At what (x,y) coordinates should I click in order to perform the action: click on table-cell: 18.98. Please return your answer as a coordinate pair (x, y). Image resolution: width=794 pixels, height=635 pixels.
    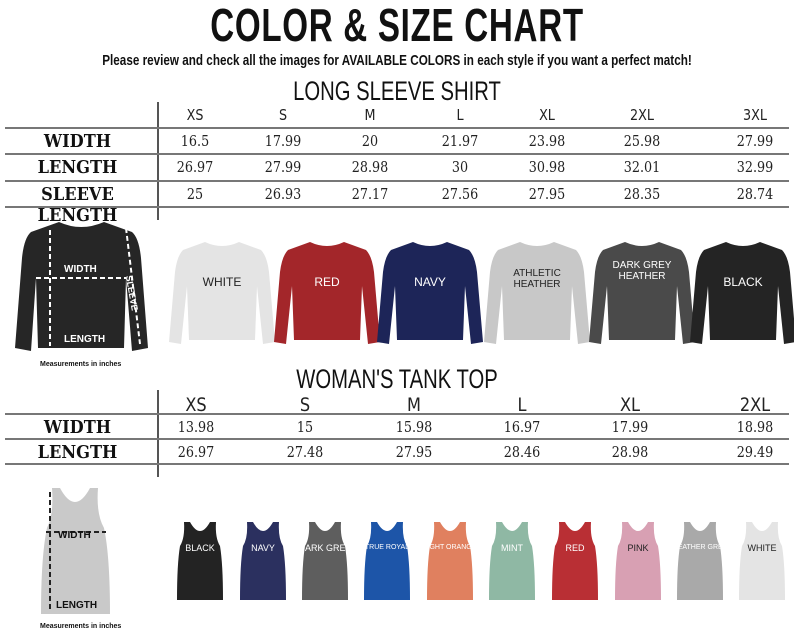
    Looking at the image, I should click on (755, 427).